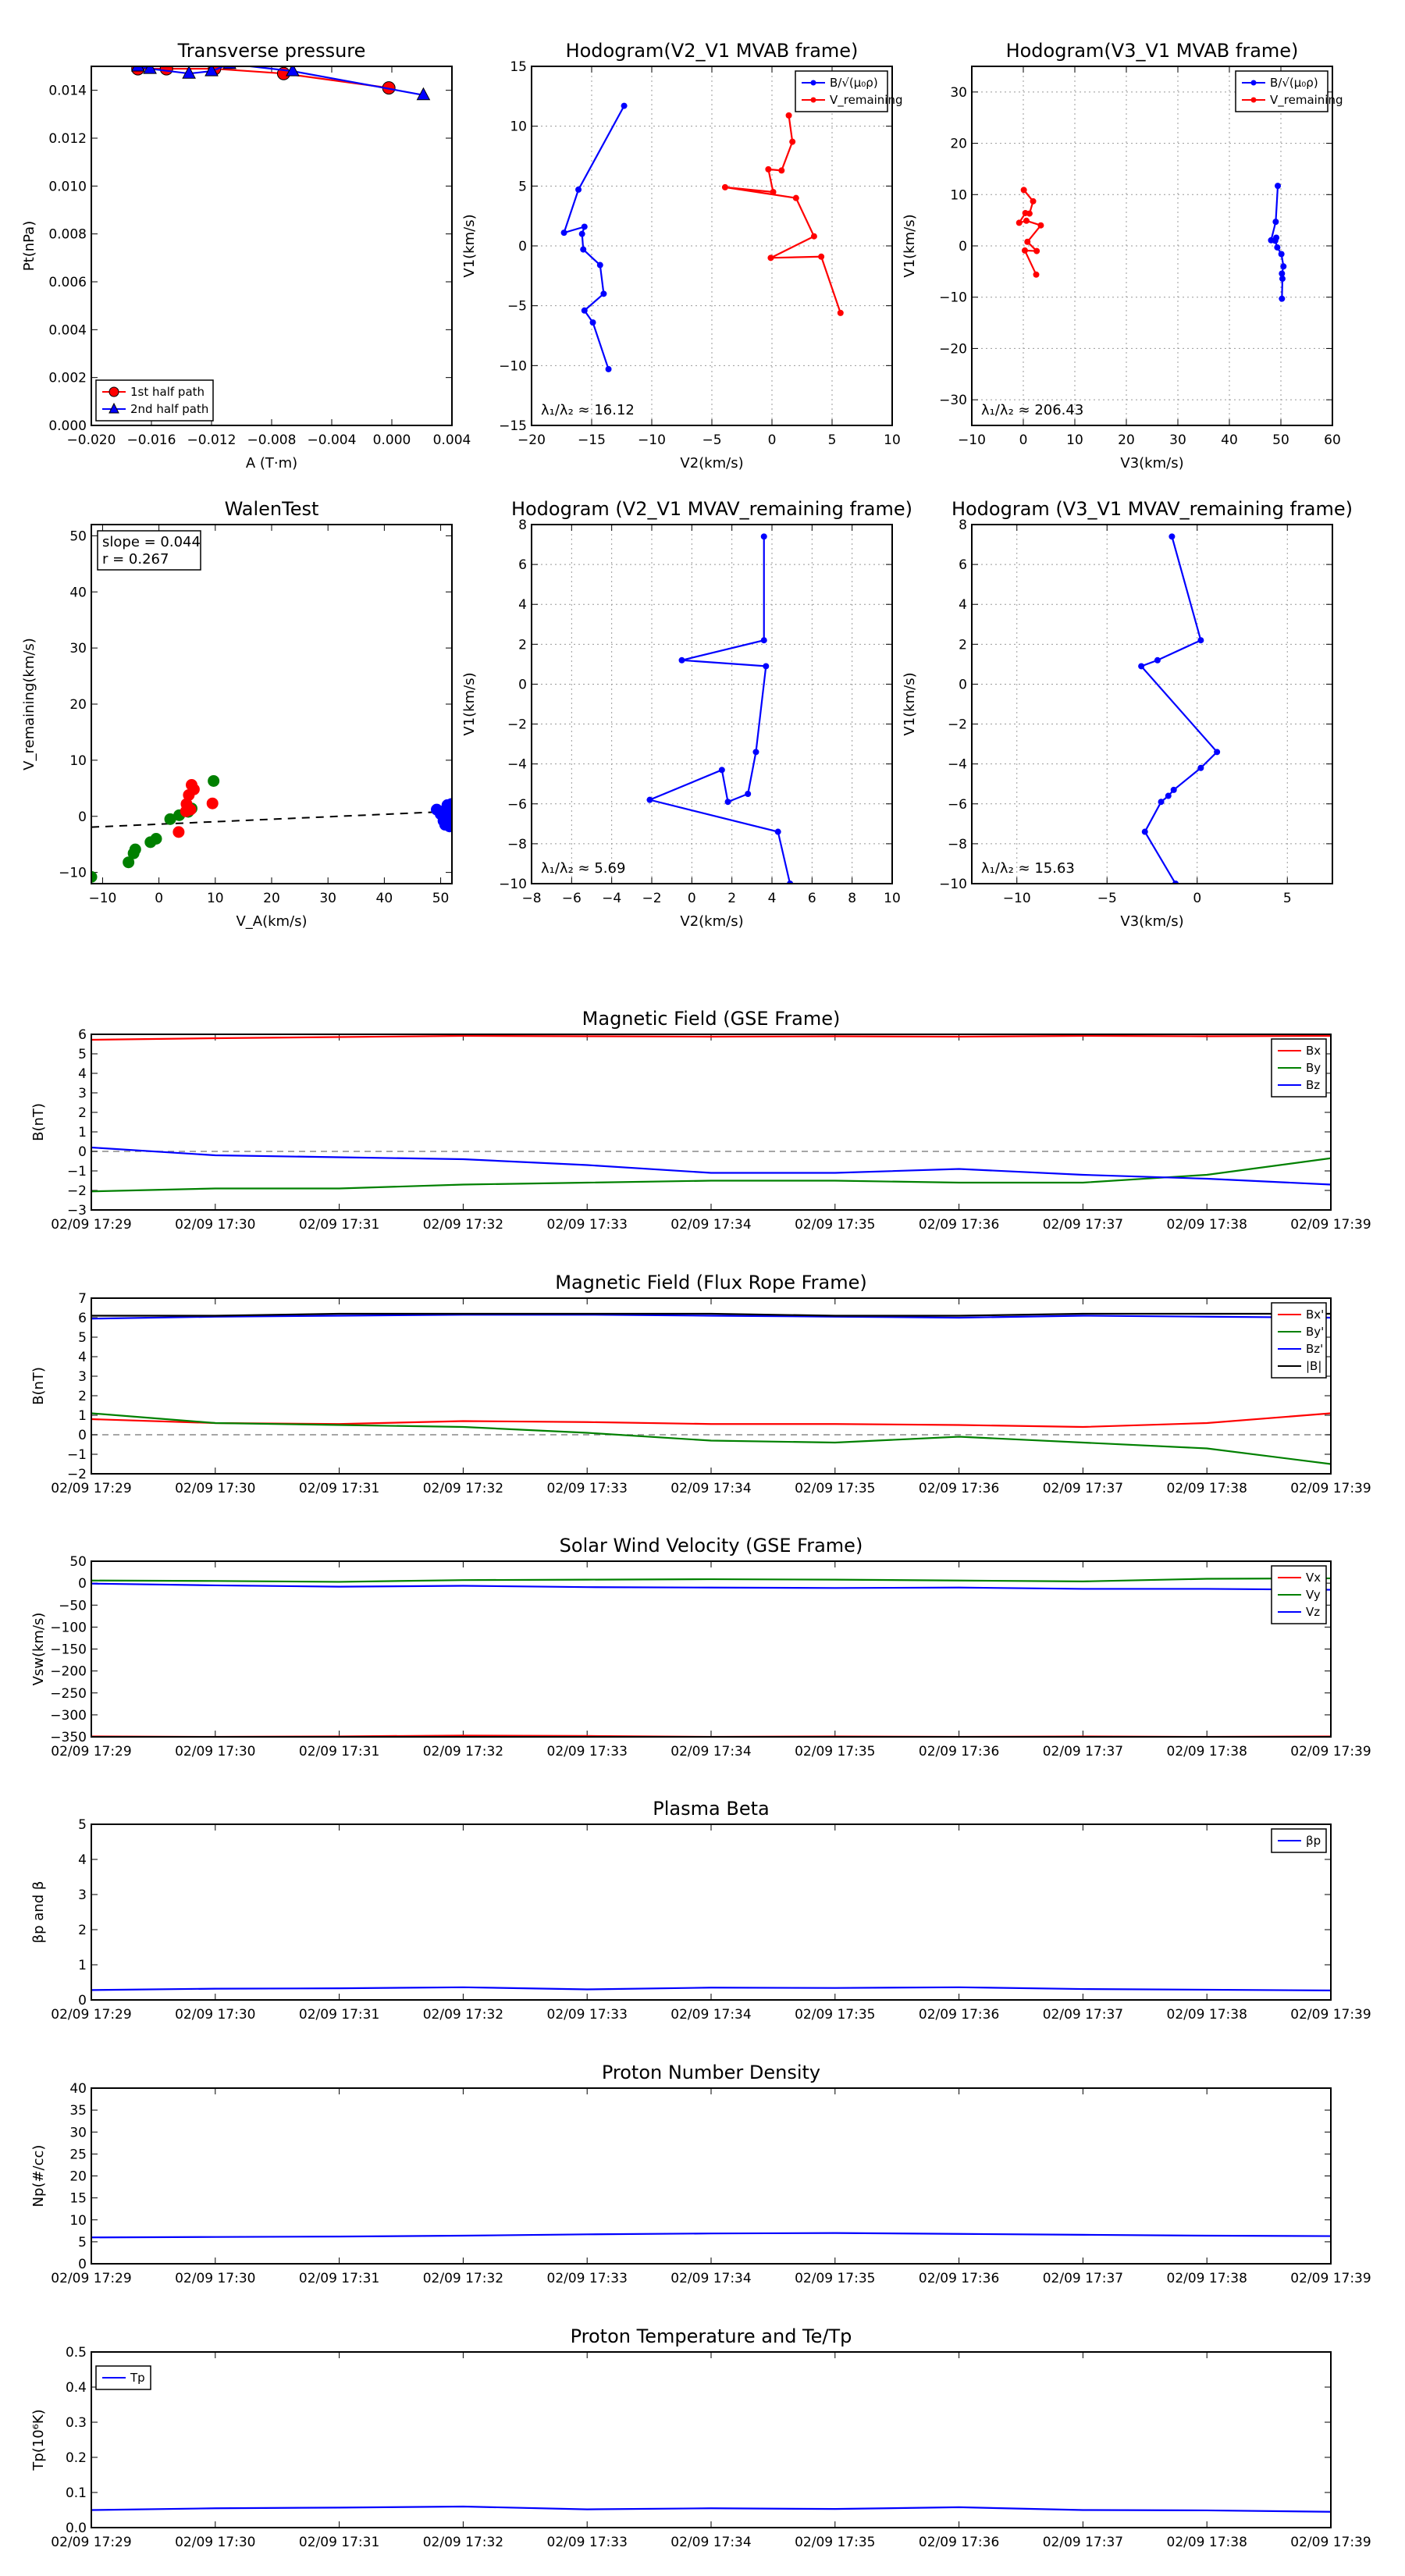  What do you see at coordinates (452, 440) in the screenshot?
I see `x-tick-label: 0.004` at bounding box center [452, 440].